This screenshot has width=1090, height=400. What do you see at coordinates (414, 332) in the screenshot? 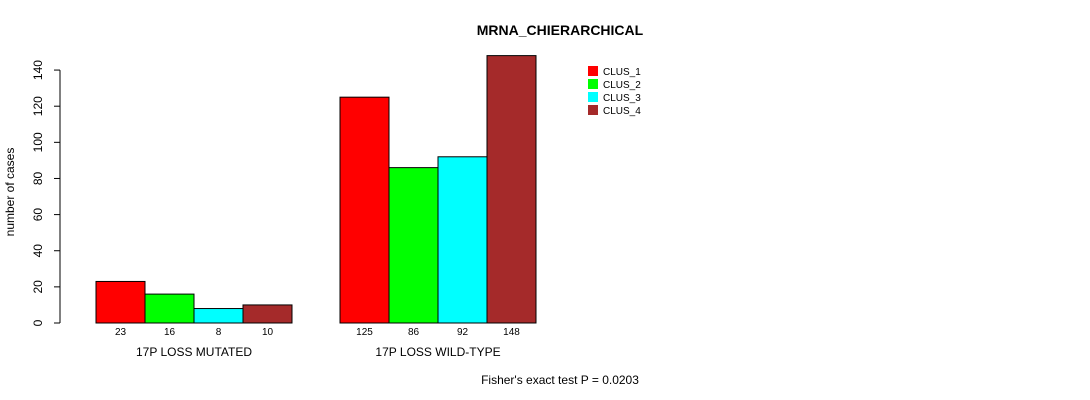
I see `bar-value-label: 86` at bounding box center [414, 332].